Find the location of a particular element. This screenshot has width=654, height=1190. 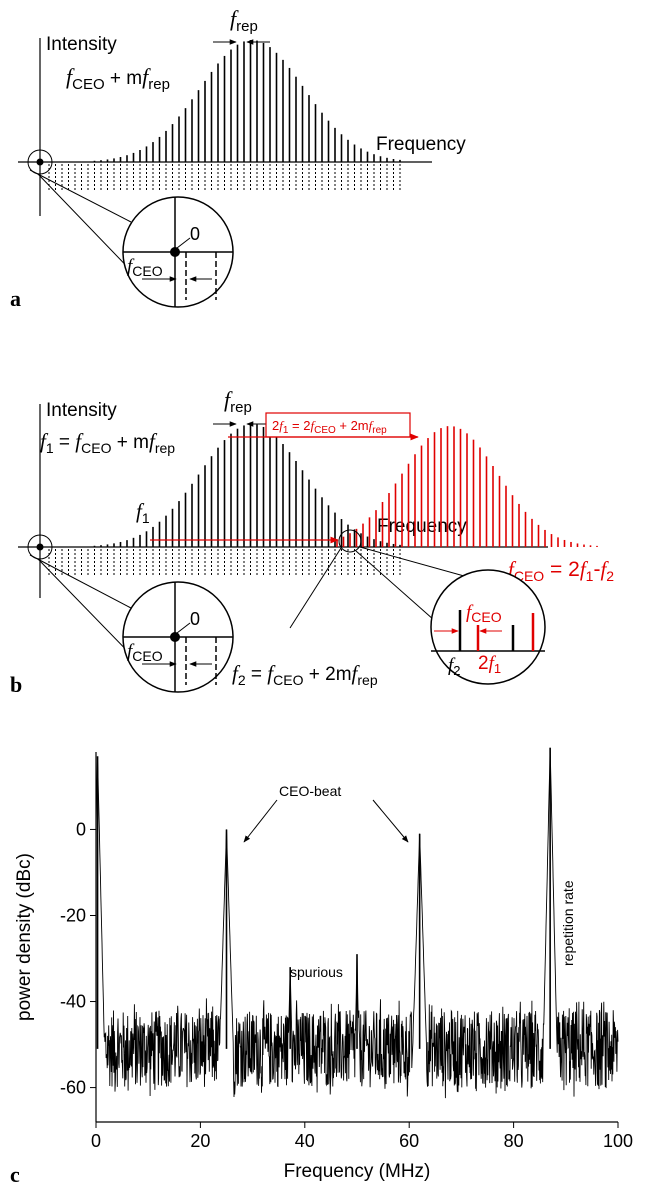

panel-b-zoom2-line-left is located at coordinates (395, 585).